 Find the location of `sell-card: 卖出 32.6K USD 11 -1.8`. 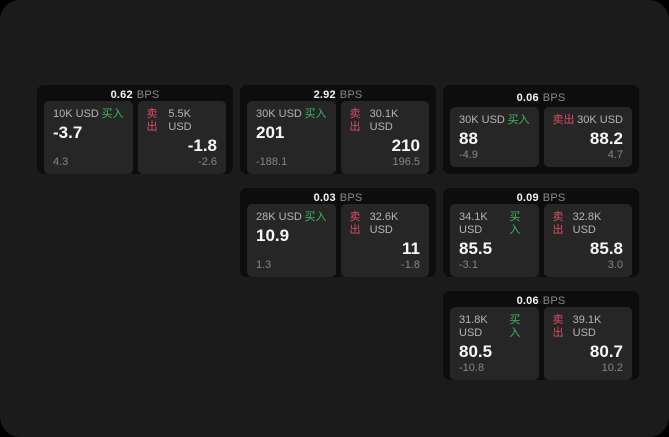

sell-card: 卖出 32.6K USD 11 -1.8 is located at coordinates (384, 240).